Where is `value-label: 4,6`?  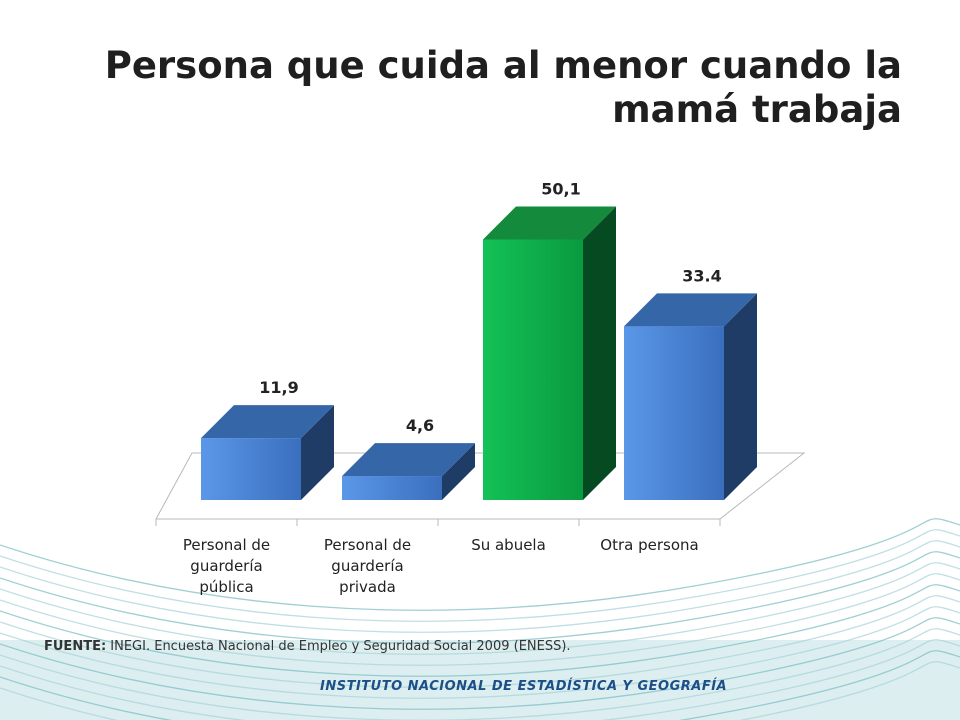
value-label: 4,6 is located at coordinates (420, 425).